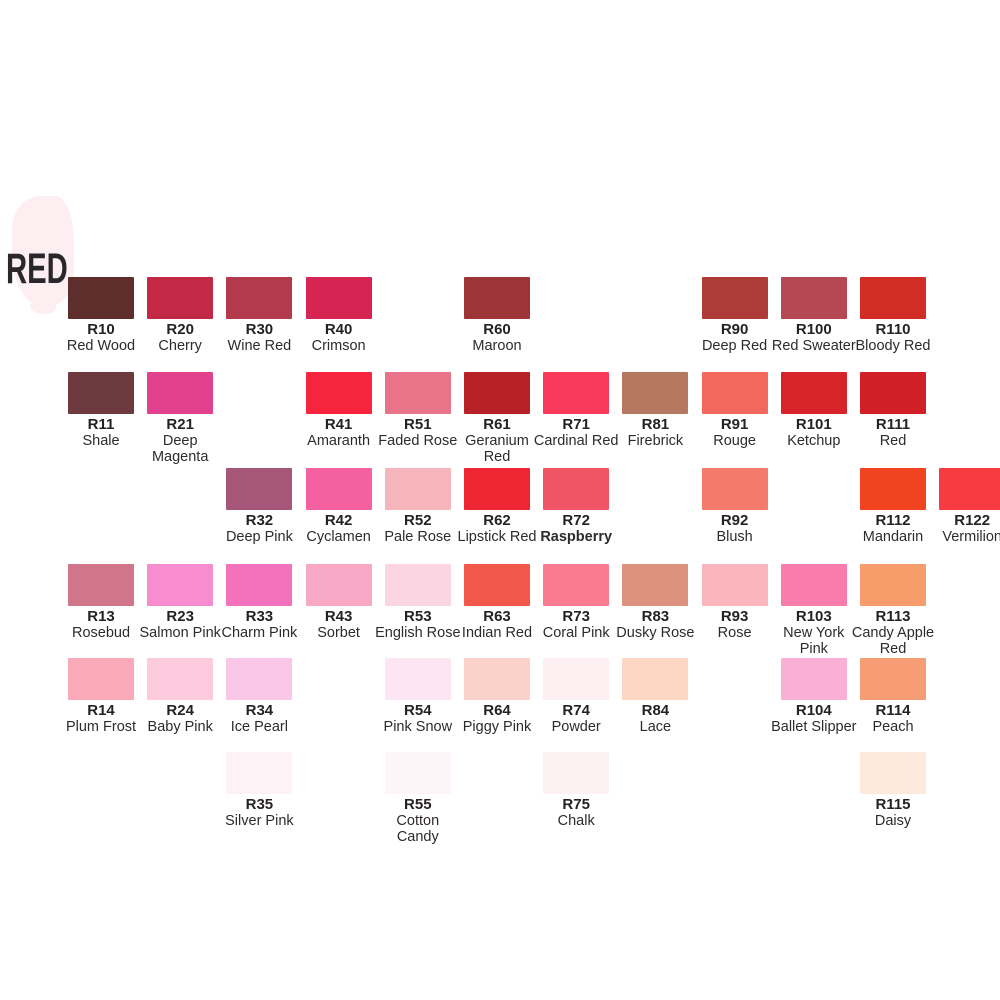 This screenshot has width=1000, height=1000. What do you see at coordinates (101, 710) in the screenshot?
I see `swatch-code: R14` at bounding box center [101, 710].